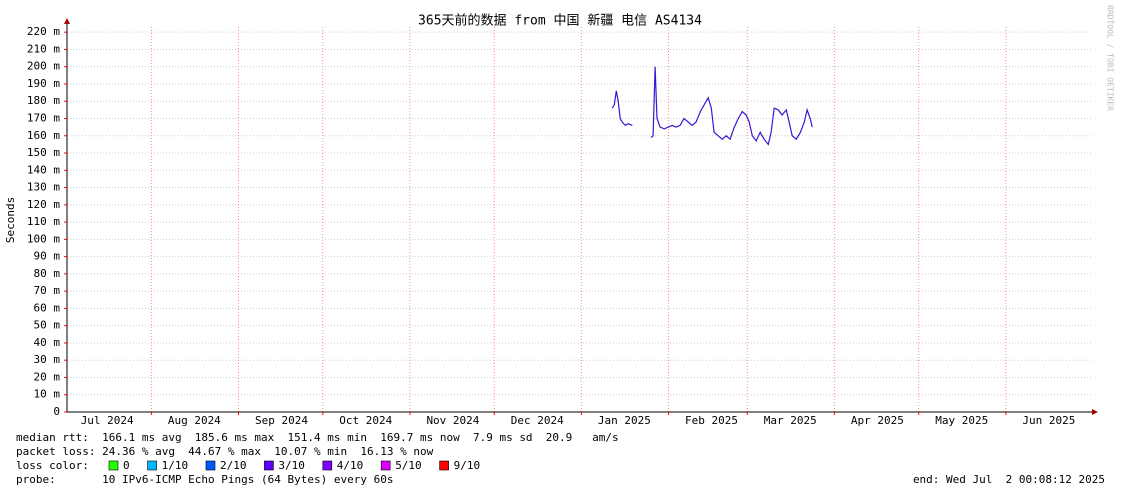  Describe the element at coordinates (961, 420) in the screenshot. I see `x-tick-label: May 2025` at that location.